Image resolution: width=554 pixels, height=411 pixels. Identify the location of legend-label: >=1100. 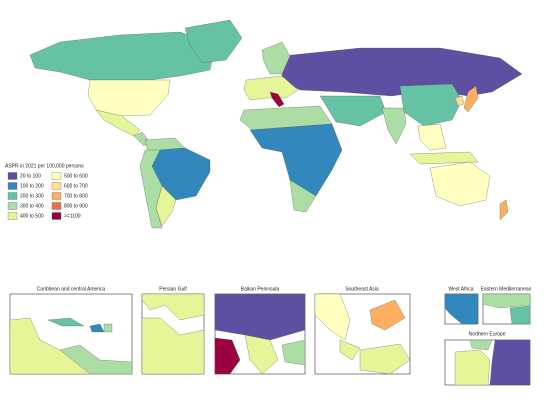
(72, 216).